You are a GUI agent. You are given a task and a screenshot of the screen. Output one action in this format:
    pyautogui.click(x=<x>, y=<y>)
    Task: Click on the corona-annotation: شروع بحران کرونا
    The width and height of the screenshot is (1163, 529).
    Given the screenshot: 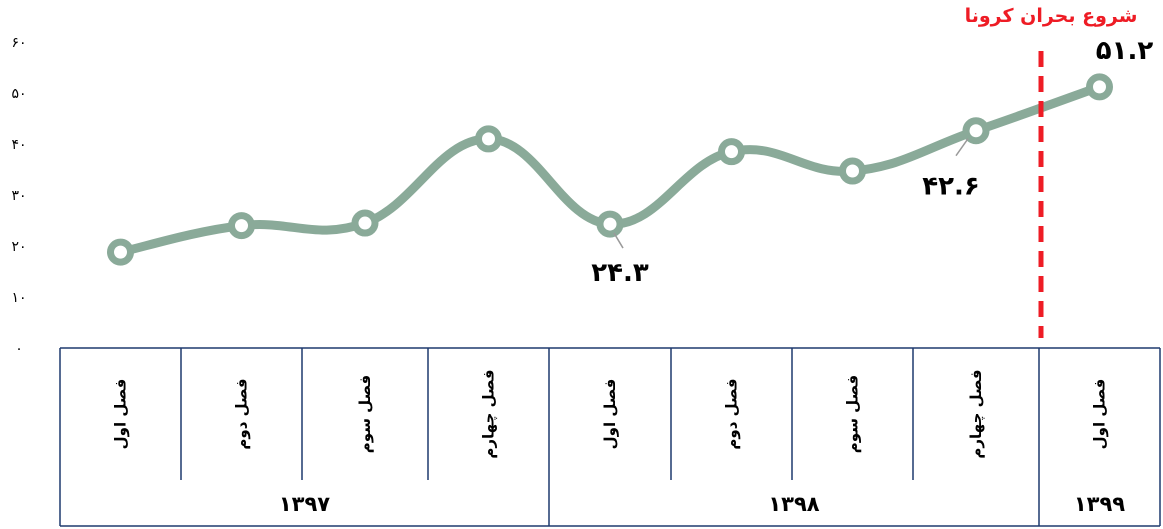 What is the action you would take?
    pyautogui.click(x=1051, y=171)
    